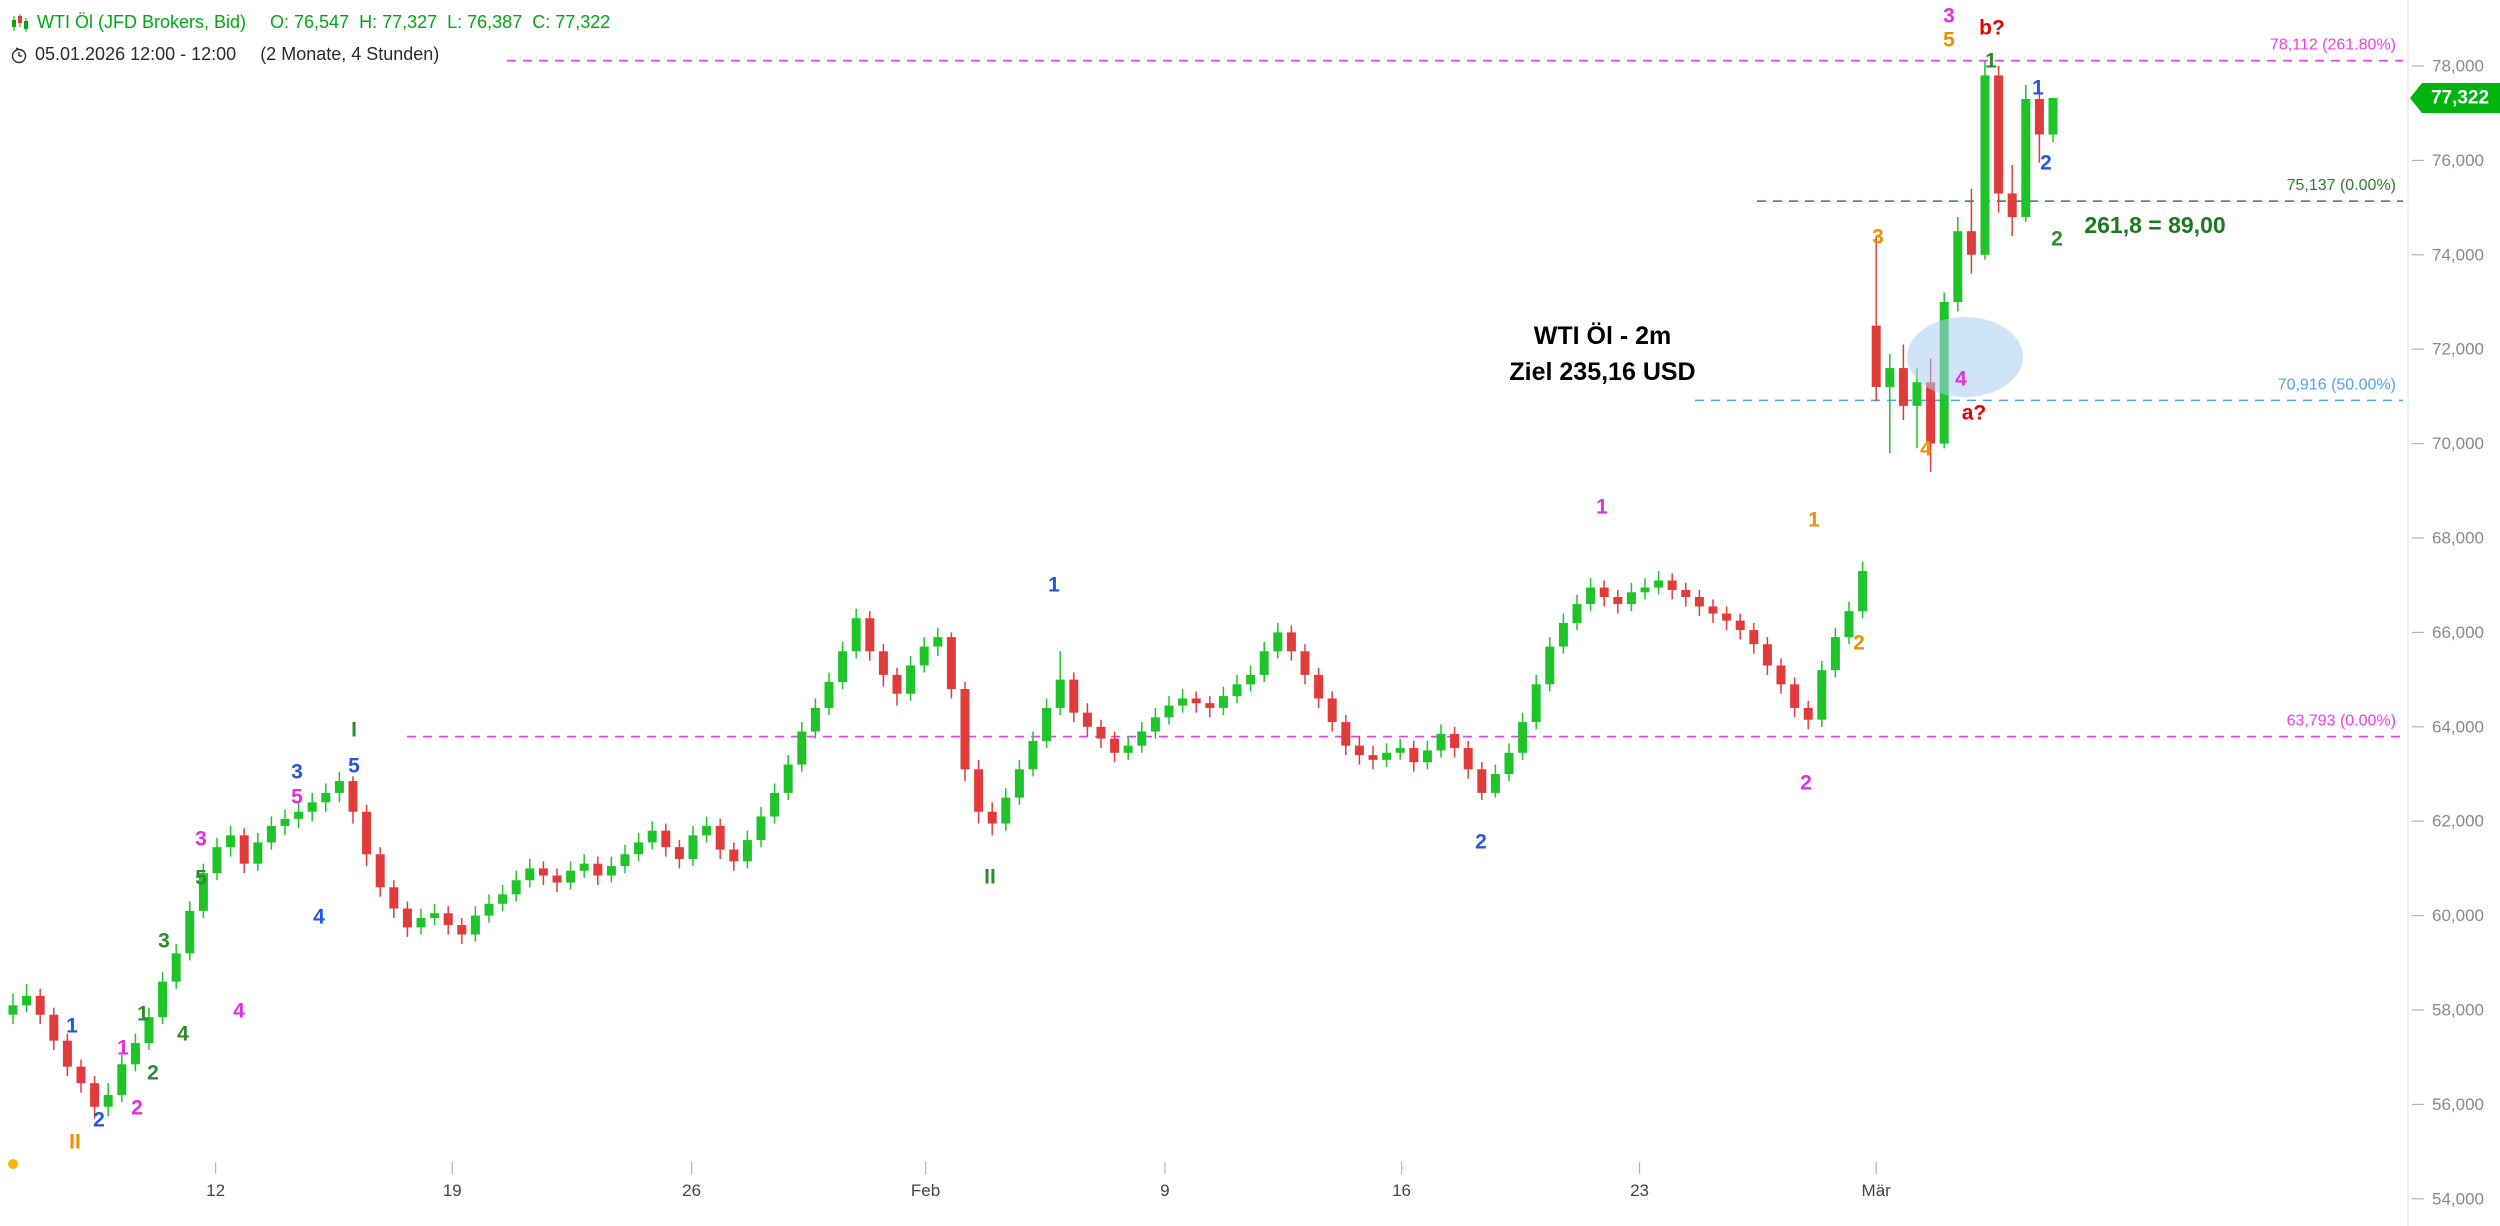 This screenshot has width=2500, height=1226. What do you see at coordinates (354, 730) in the screenshot?
I see `wave-label: I` at bounding box center [354, 730].